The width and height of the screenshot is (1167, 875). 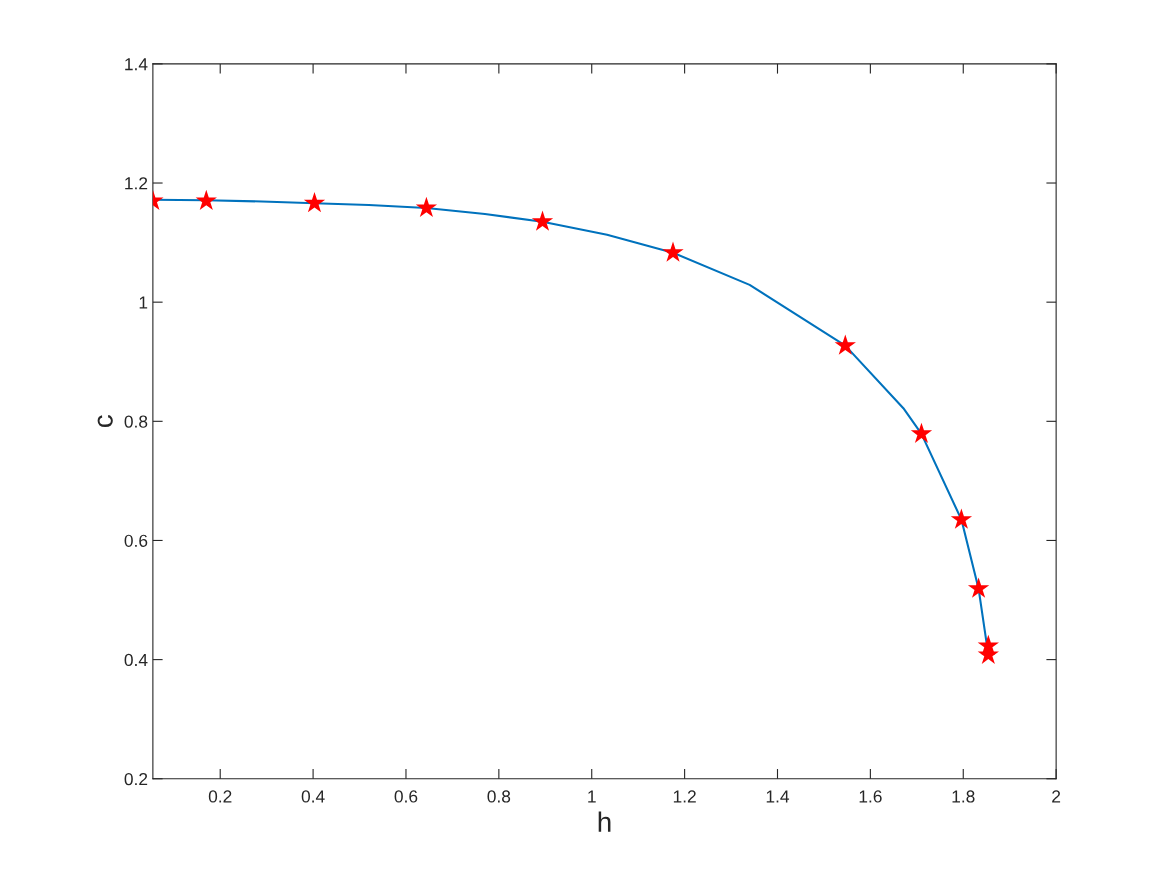 I want to click on x-tick-label: 0.8, so click(x=499, y=796).